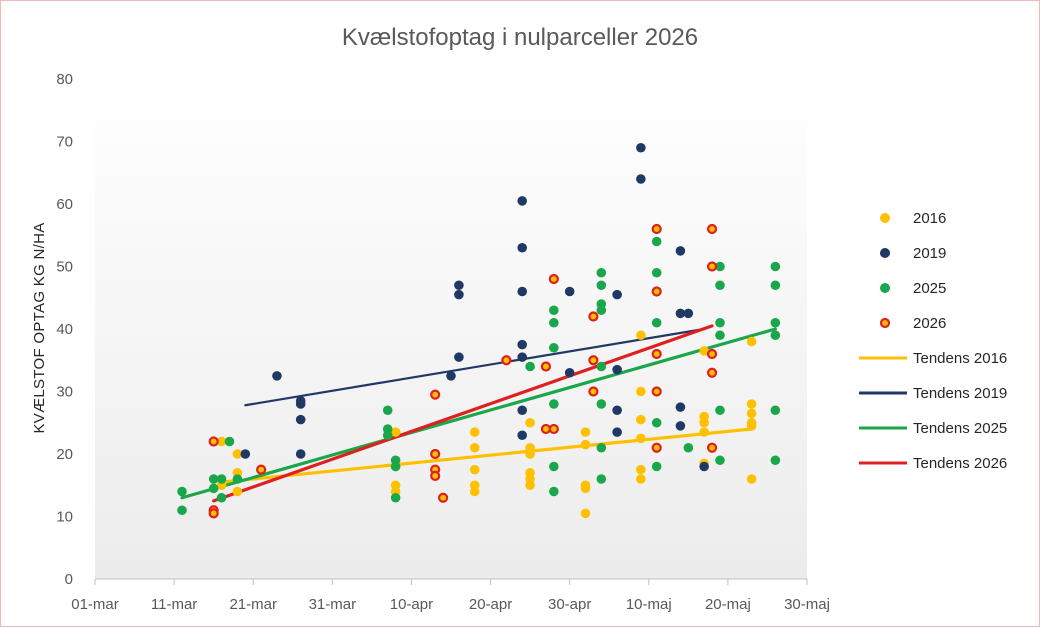 The width and height of the screenshot is (1040, 627). I want to click on legend-marker-2016, so click(885, 218).